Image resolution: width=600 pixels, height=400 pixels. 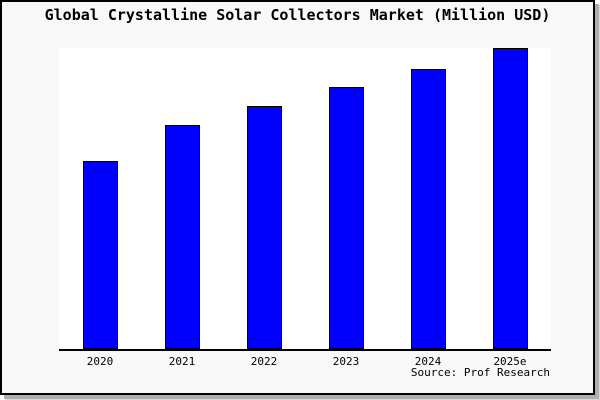 What do you see at coordinates (305, 361) in the screenshot?
I see `x-axis-tick-labels: 2020 2021 2022 2023 2024 2025e` at bounding box center [305, 361].